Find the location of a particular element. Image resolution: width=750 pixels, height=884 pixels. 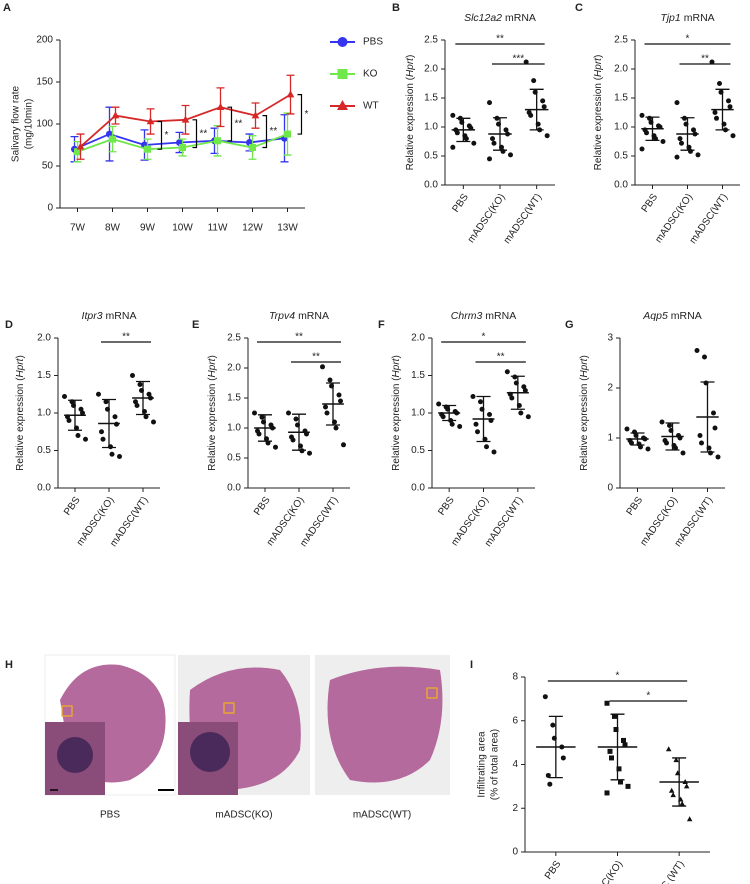

chart-title-gene: Itpr3 is located at coordinates (92, 316).